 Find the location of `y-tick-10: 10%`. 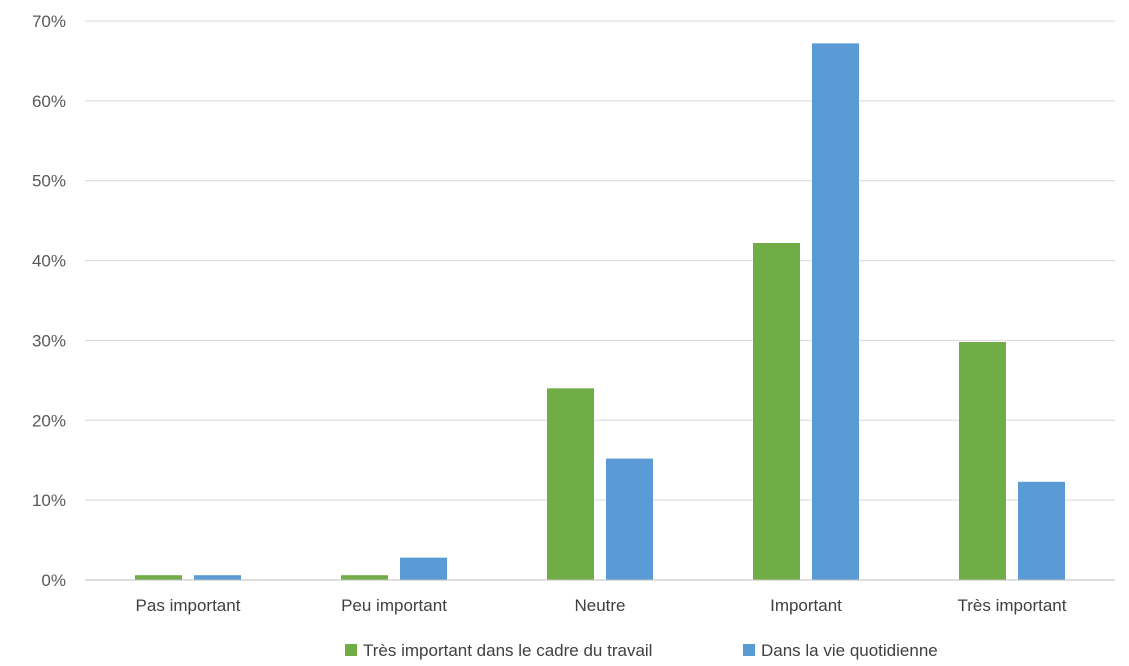

y-tick-10: 10% is located at coordinates (49, 500).